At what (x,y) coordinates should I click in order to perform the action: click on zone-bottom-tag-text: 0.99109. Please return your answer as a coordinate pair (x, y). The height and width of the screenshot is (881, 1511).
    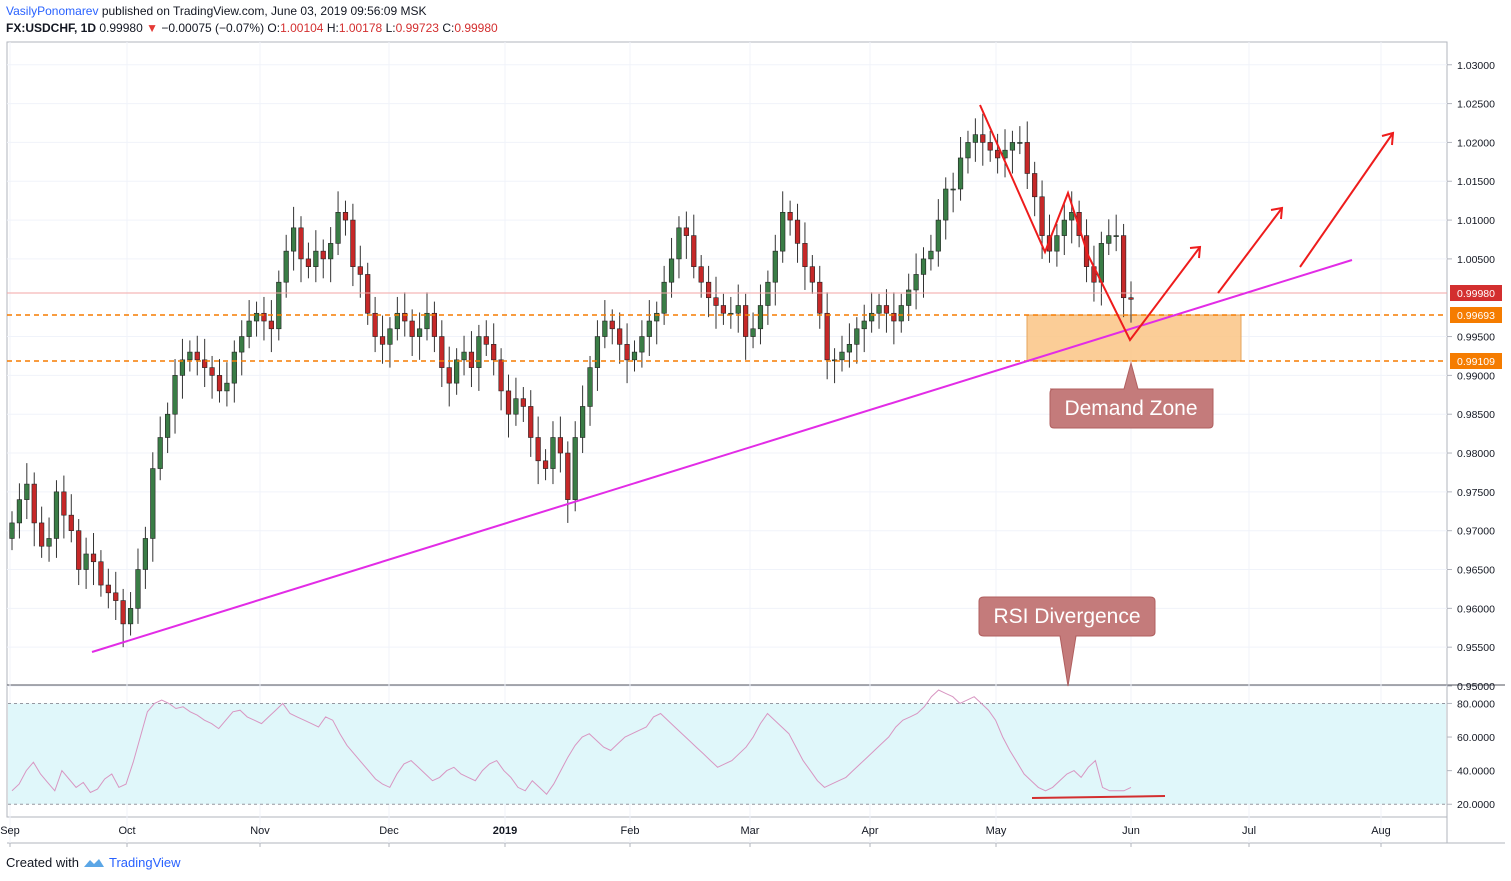
    Looking at the image, I should click on (1476, 362).